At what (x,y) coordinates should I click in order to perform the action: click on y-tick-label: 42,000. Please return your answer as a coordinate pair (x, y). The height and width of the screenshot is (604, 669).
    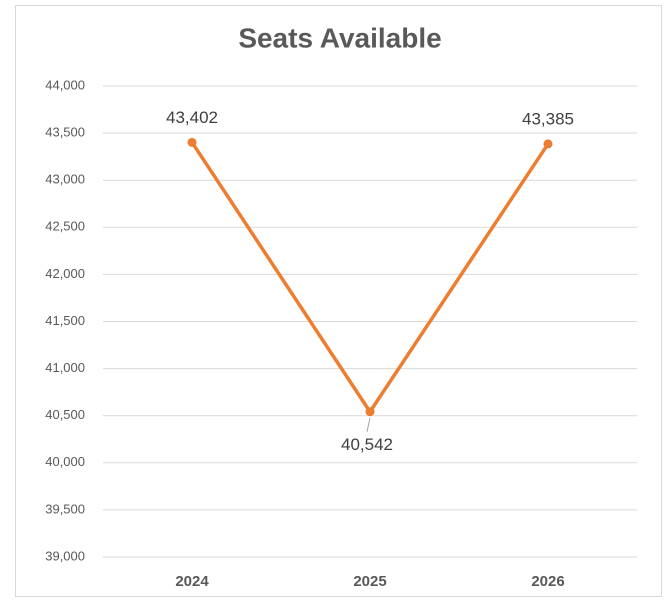
    Looking at the image, I should click on (65, 273).